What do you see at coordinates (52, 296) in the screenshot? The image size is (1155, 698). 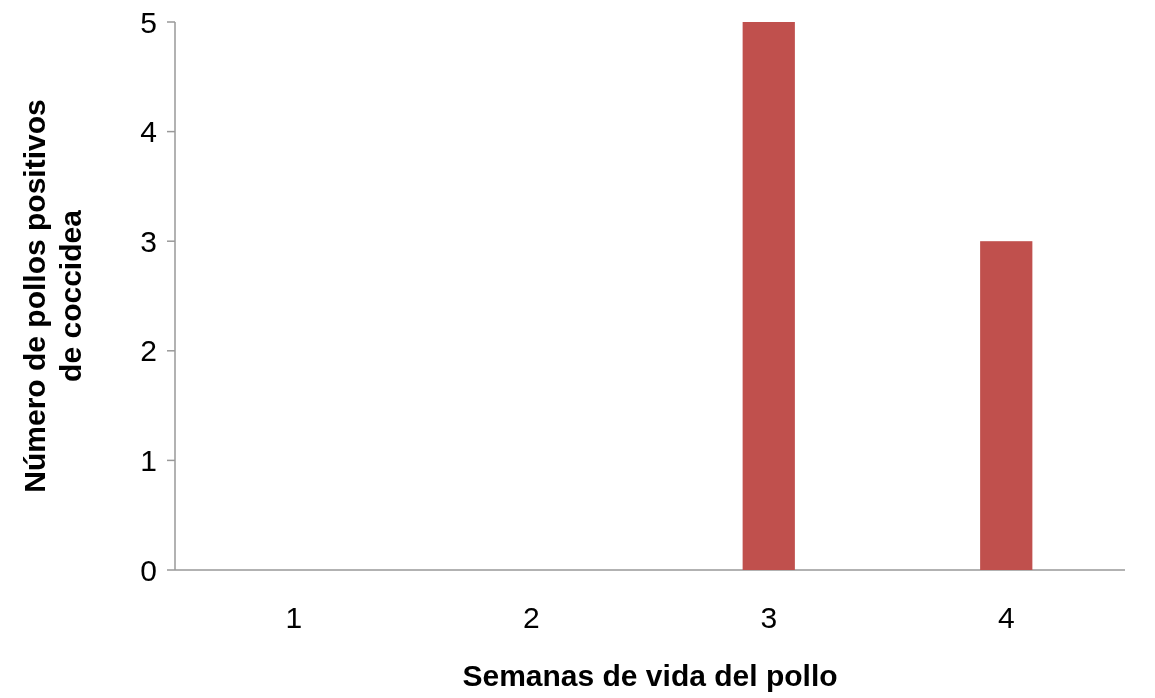 I see `y-axis-title: Número de pollos positivos de coccidea` at bounding box center [52, 296].